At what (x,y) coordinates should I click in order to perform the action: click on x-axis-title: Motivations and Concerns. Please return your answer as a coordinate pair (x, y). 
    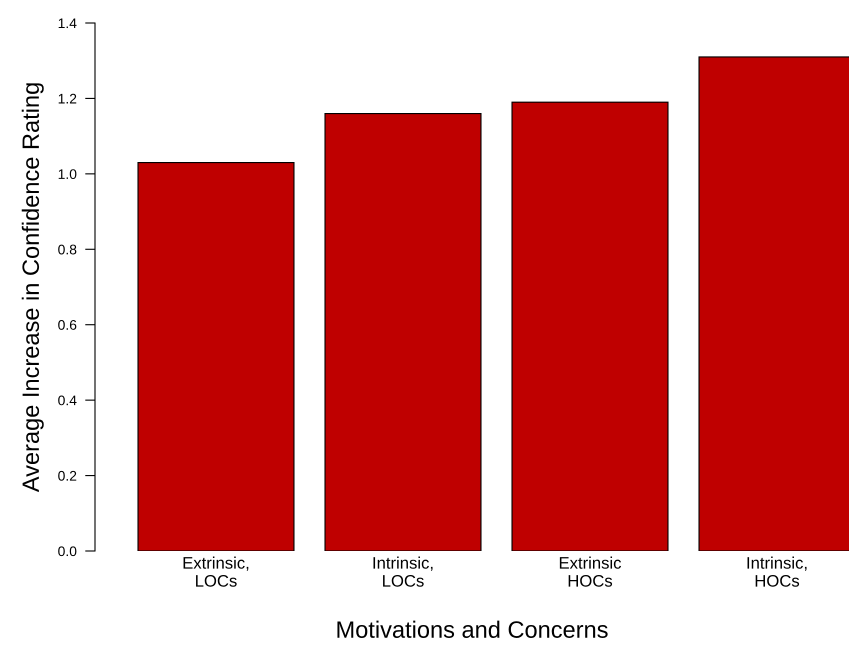
    Looking at the image, I should click on (472, 629).